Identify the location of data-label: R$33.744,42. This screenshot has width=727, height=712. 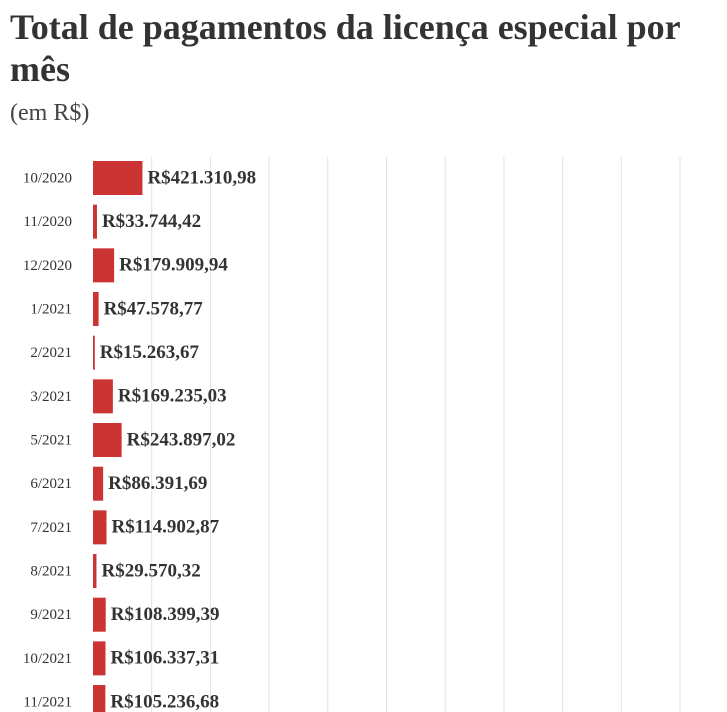
(151, 221).